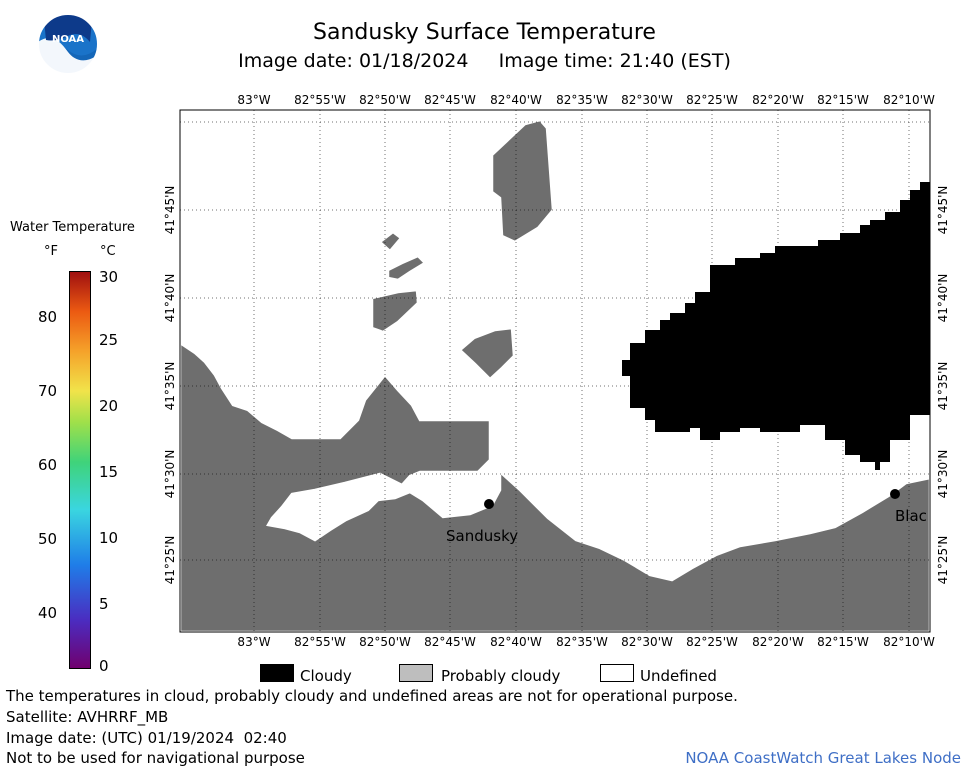  I want to click on legend-probably-cloudy-swatch, so click(416, 673).